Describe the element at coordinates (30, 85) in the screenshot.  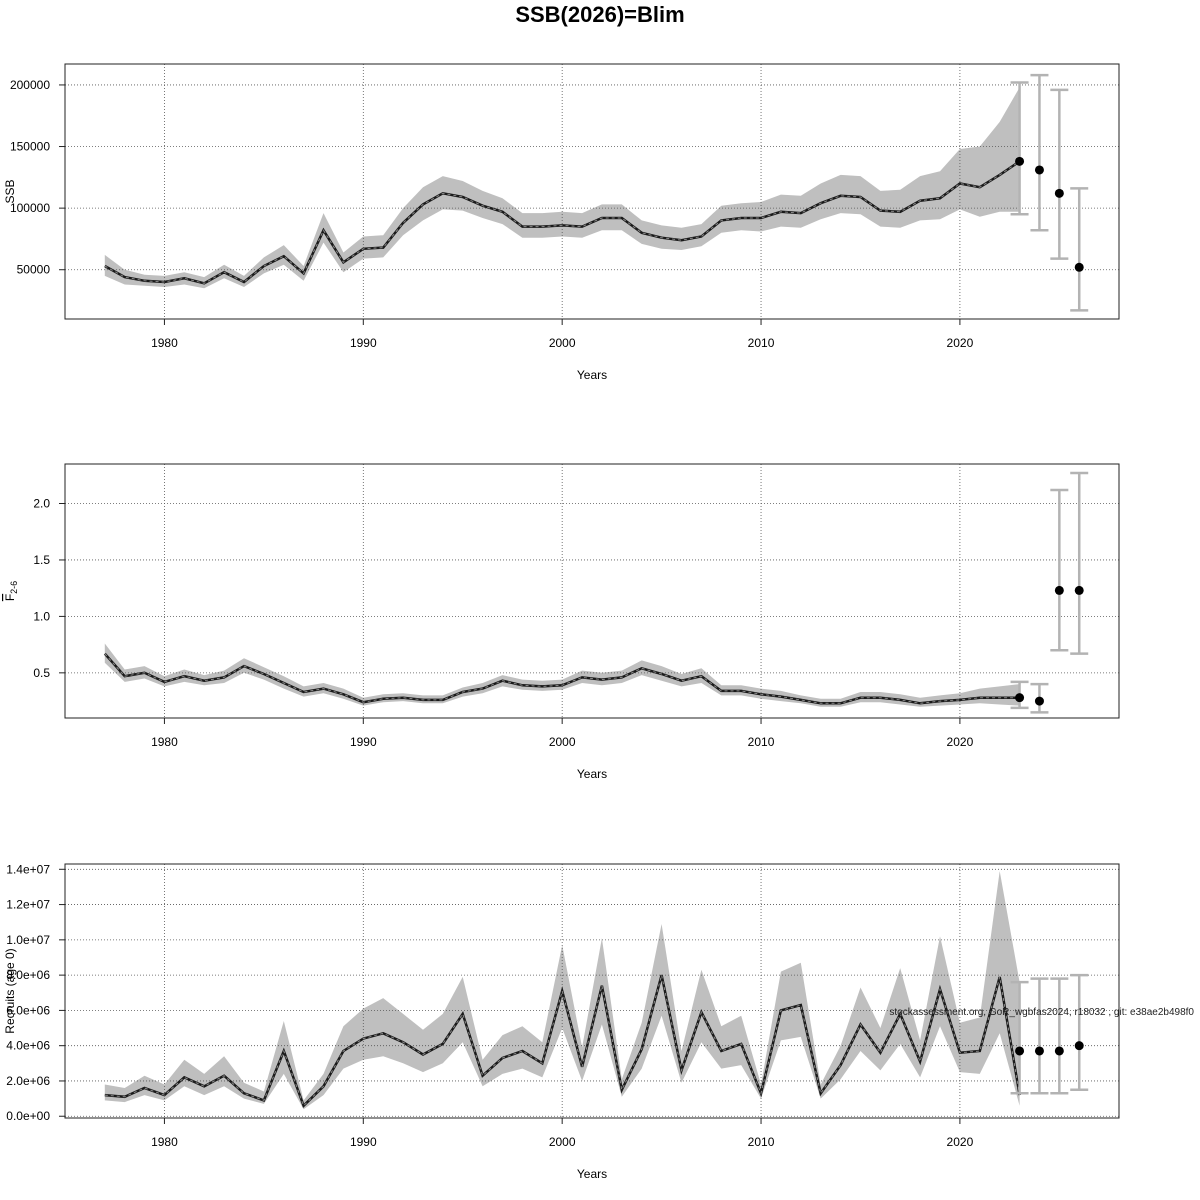
I see `y-tick-label: 200000` at that location.